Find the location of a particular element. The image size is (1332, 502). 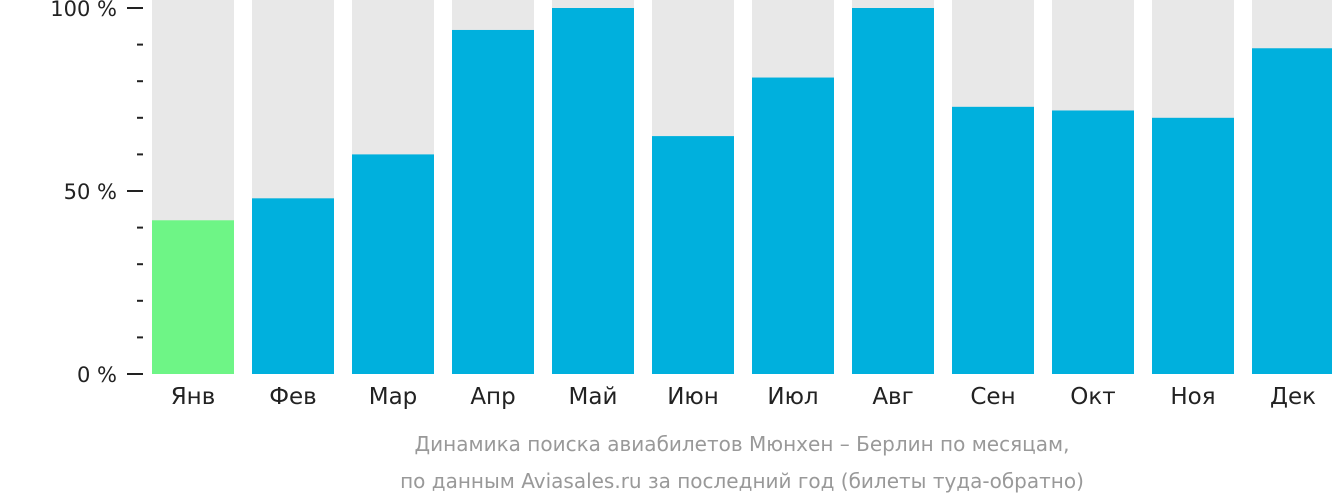

x-tick-label: Мар is located at coordinates (393, 397).